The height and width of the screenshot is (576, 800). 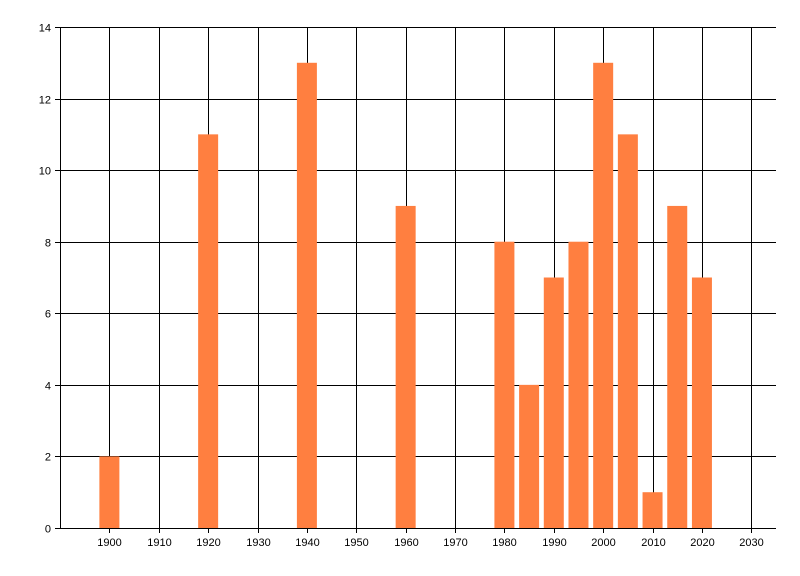 I want to click on x-tick-label: 1960, so click(x=406, y=543).